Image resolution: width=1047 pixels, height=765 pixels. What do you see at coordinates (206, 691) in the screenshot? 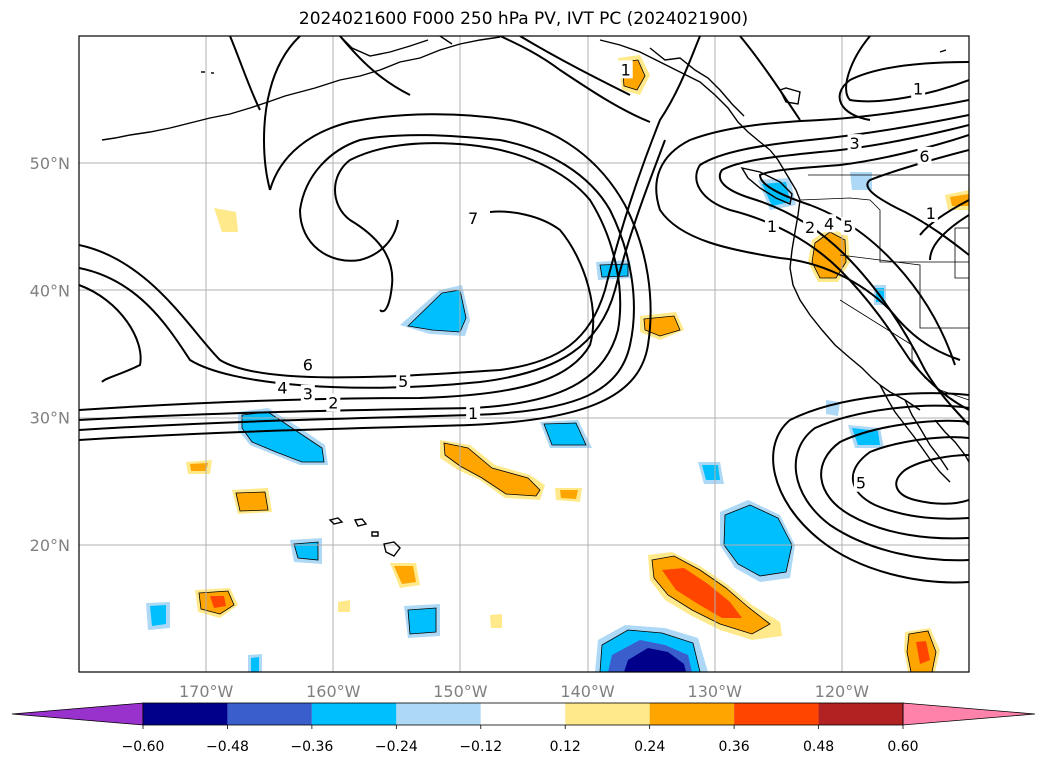
I see `lon-tick-label: 170°W` at bounding box center [206, 691].